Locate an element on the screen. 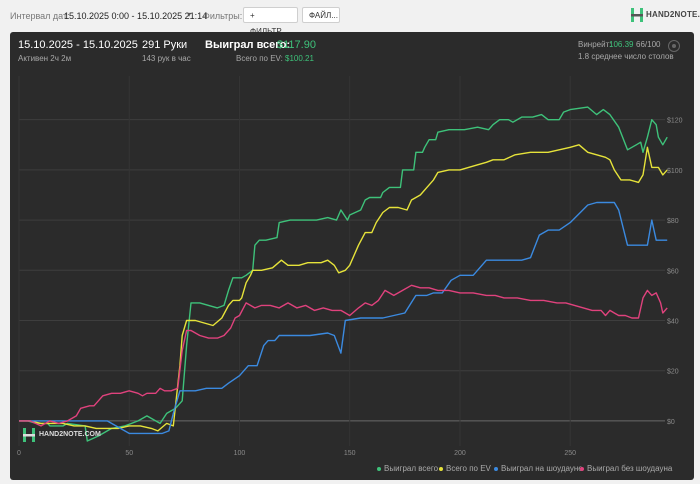  x-tick-label: 200 is located at coordinates (460, 453).